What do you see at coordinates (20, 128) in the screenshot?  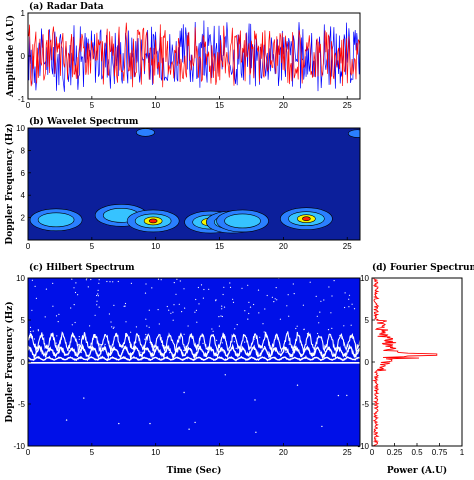 I see `wavelet-ytick-label: 10` at bounding box center [20, 128].